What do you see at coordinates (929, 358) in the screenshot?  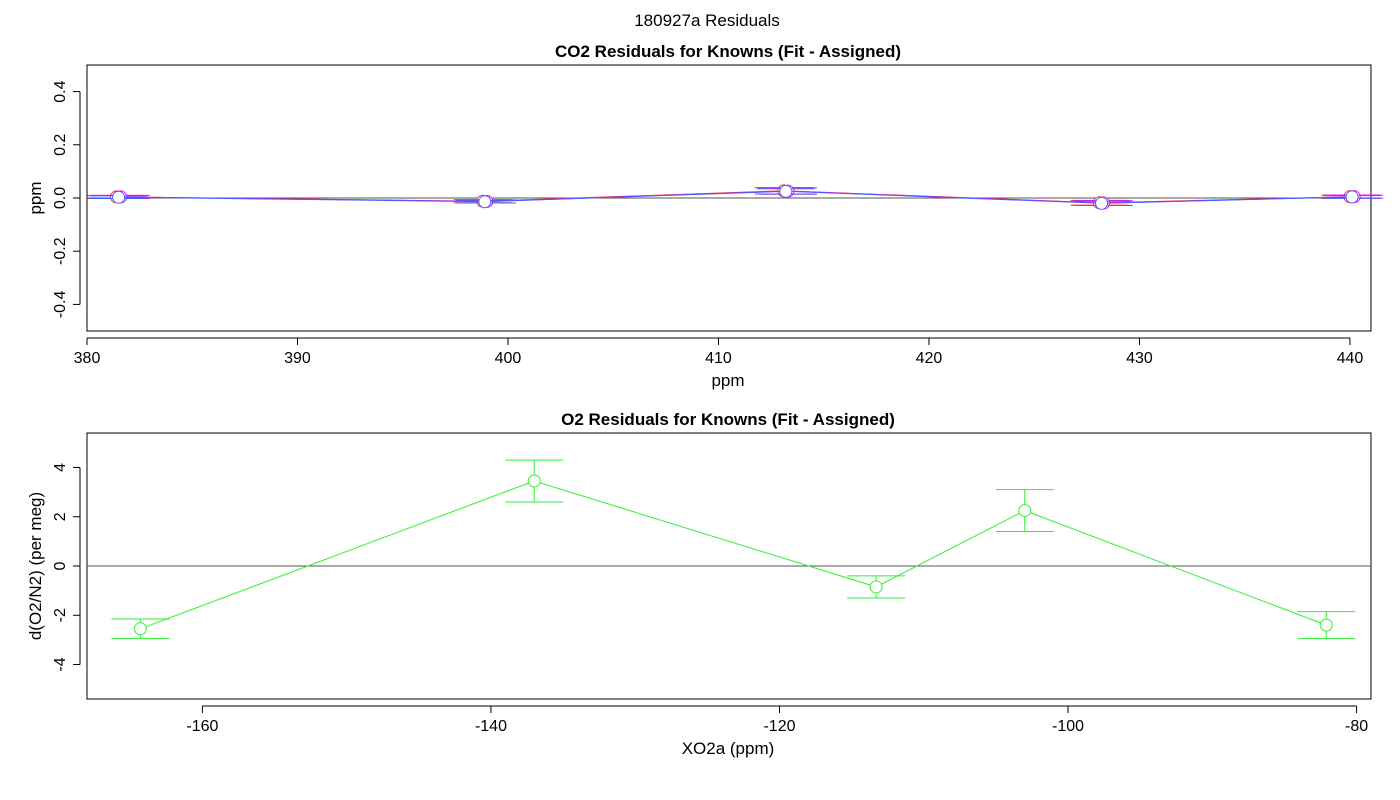 I see `co2-x-tick-label: 420` at bounding box center [929, 358].